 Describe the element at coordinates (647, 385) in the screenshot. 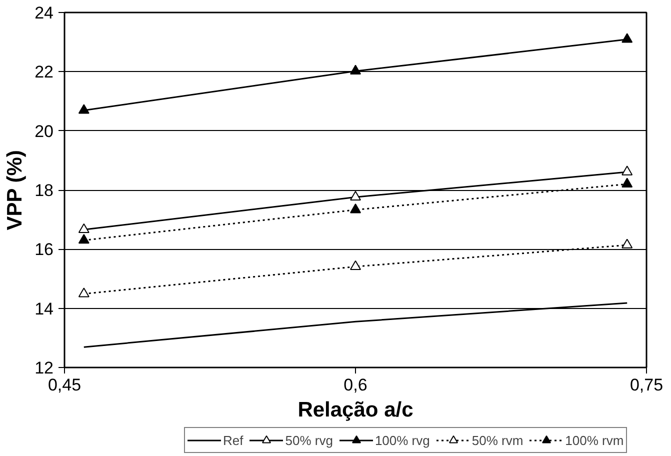

I see `x-tick-label: 0,75` at that location.